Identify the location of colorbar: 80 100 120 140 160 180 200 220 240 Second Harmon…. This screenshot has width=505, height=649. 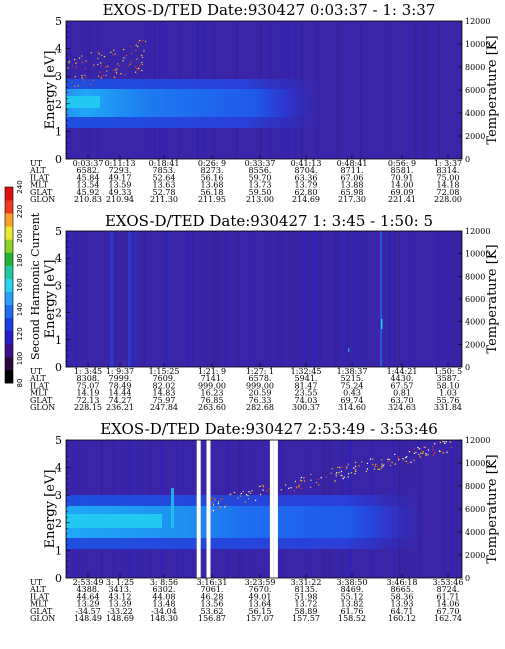
(23, 283).